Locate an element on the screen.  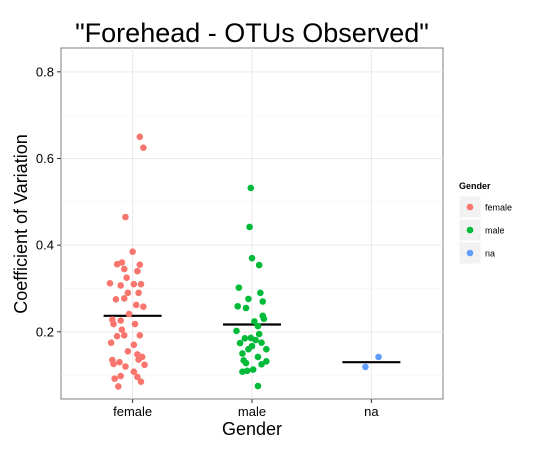
x-axis: female male na is located at coordinates (246, 409).